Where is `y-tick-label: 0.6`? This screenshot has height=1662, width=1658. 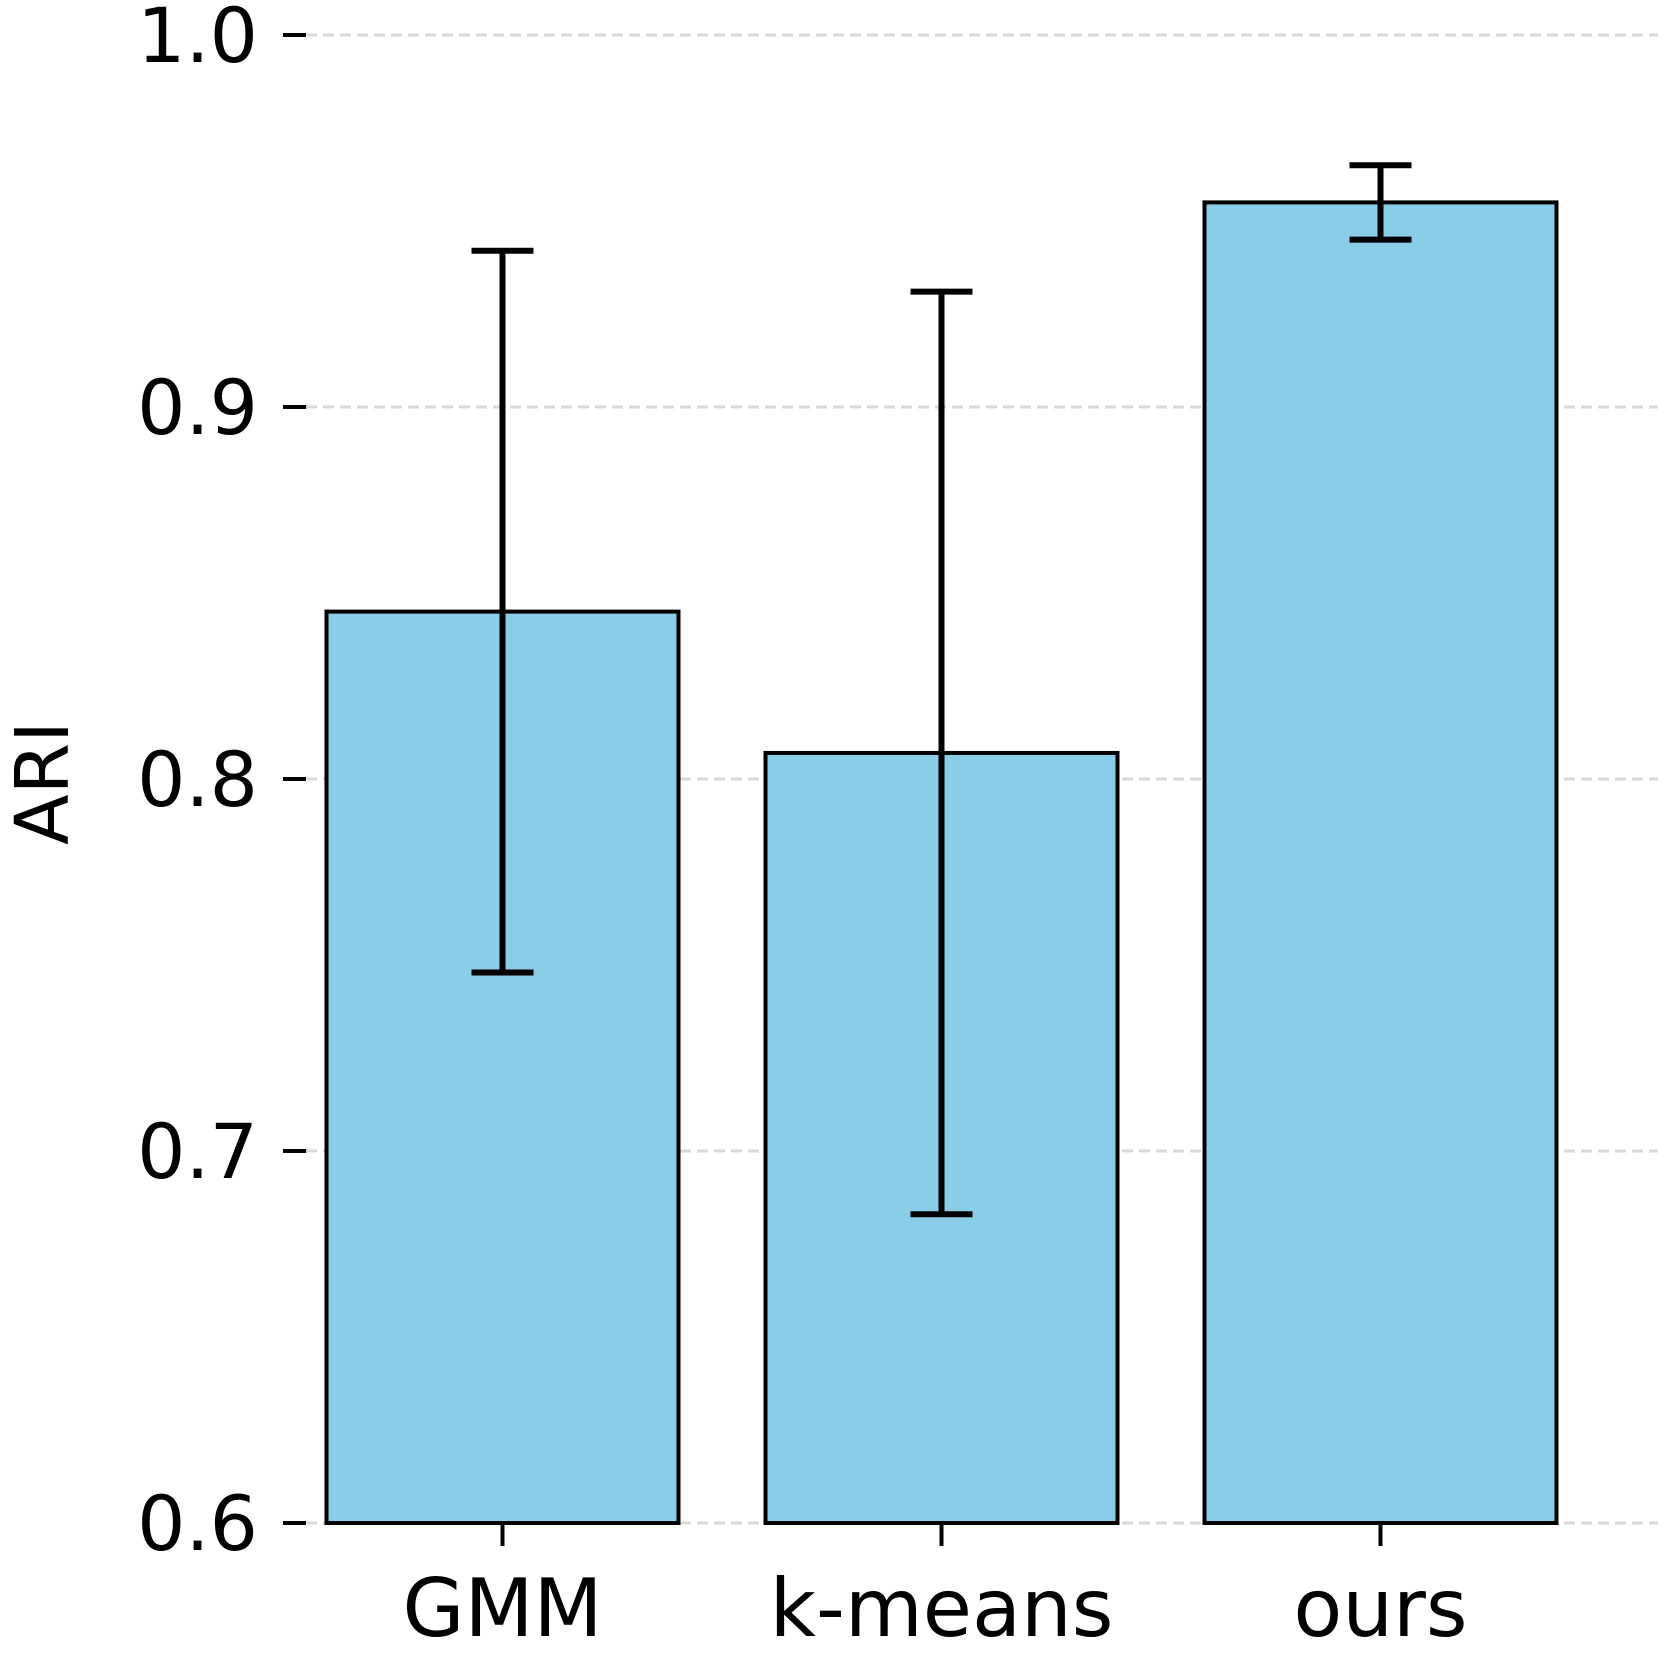
y-tick-label: 0.6 is located at coordinates (197, 1523).